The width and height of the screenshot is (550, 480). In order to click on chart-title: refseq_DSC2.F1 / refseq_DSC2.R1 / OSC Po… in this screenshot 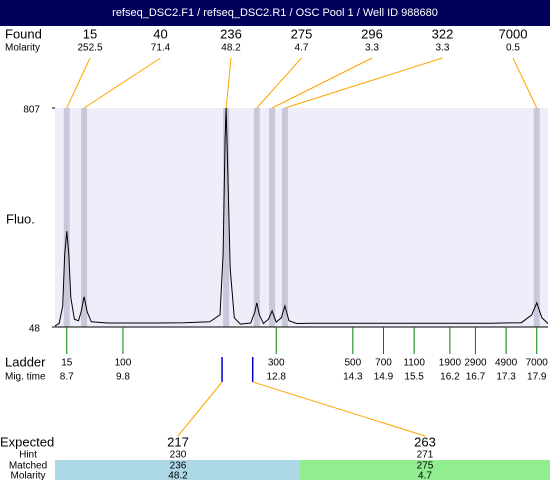, I will do `click(275, 13)`.